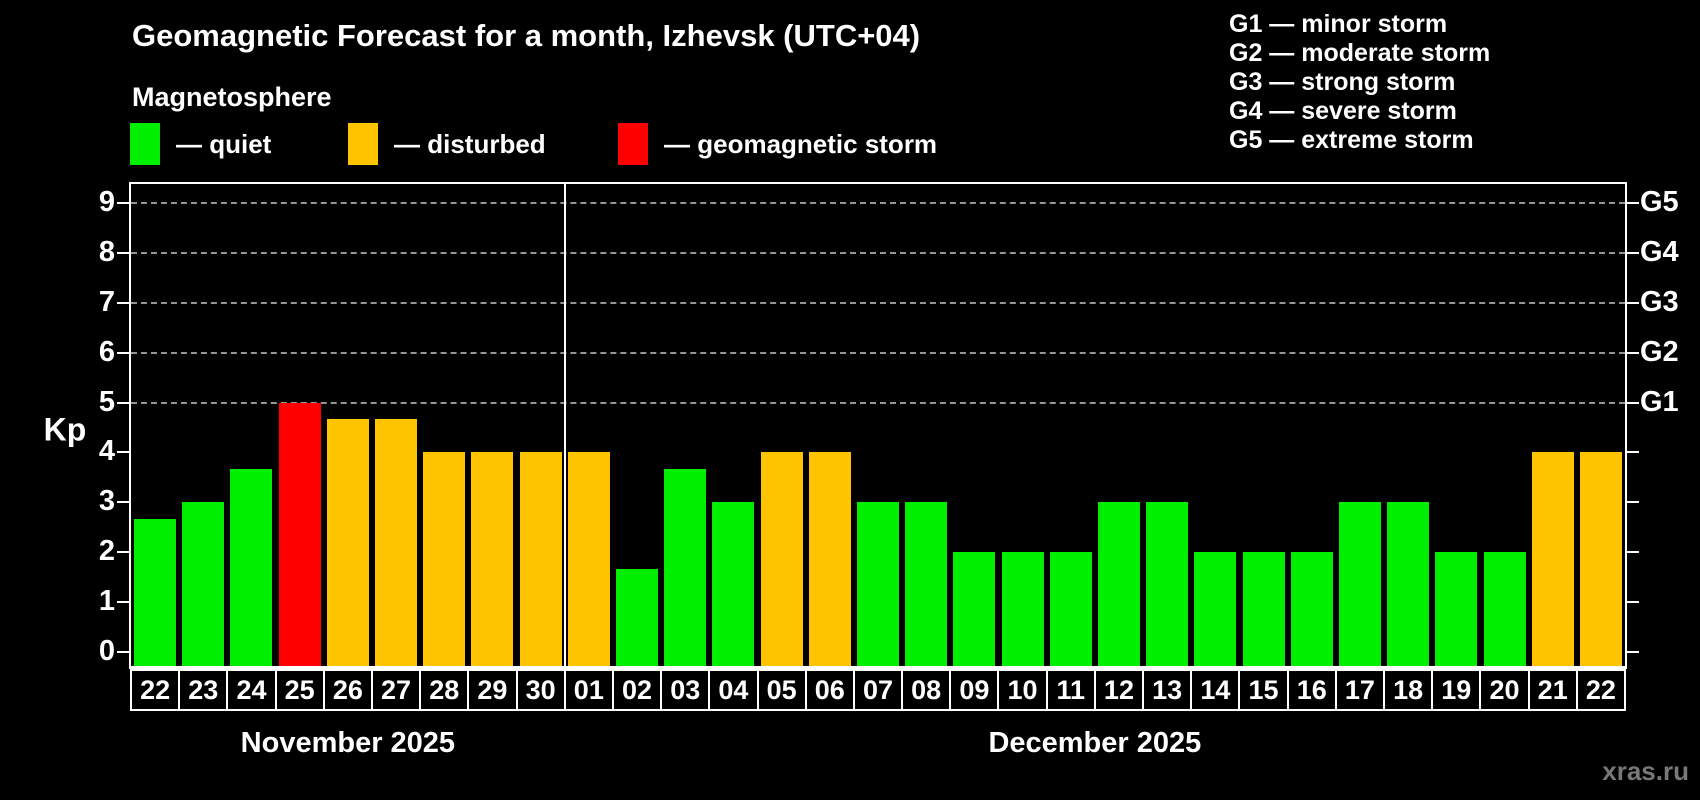 This screenshot has width=1700, height=800. I want to click on kp-bar-day-18-quiet, so click(1408, 584).